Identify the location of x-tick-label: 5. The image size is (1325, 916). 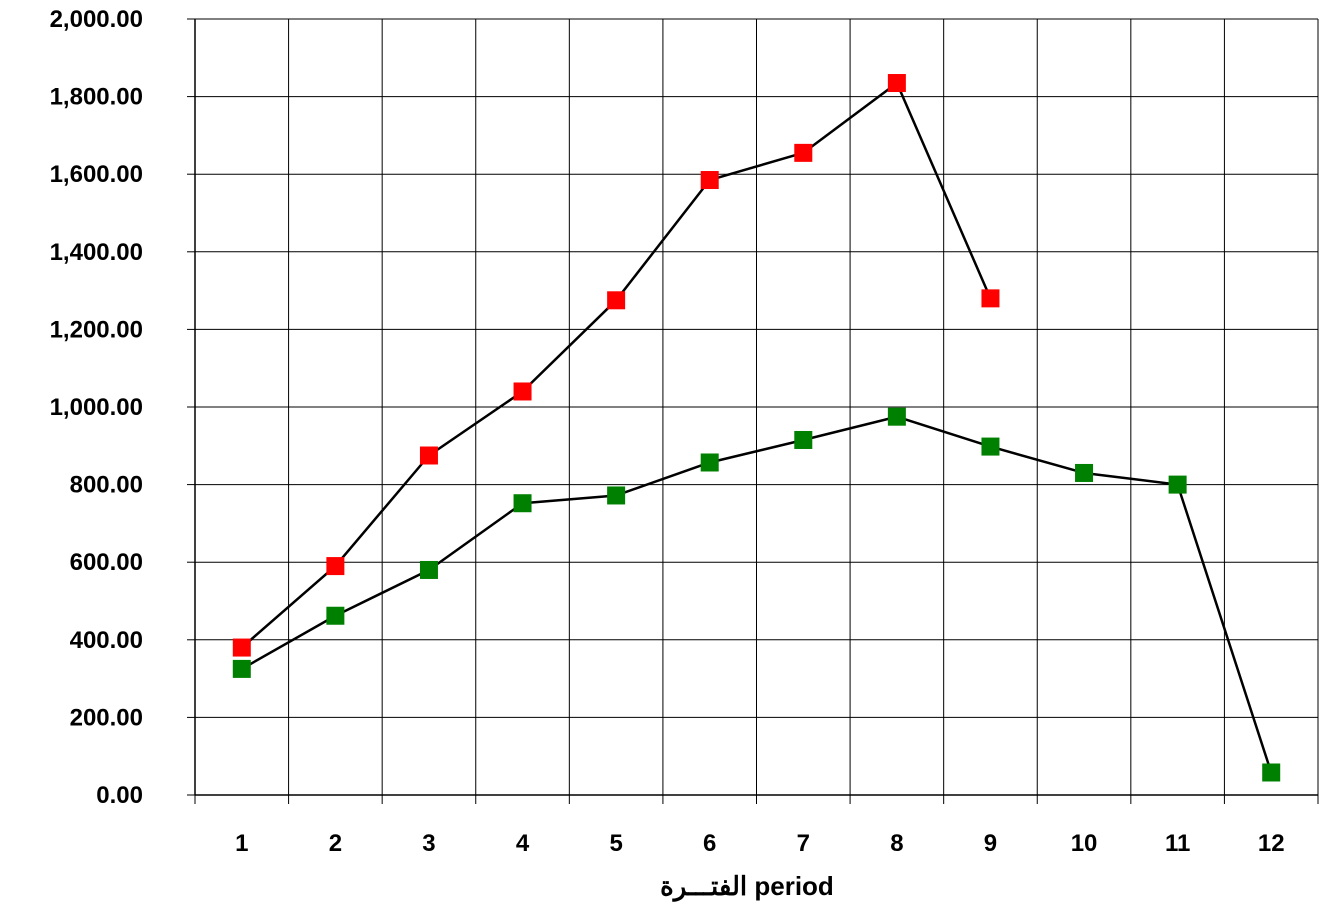
(615, 843).